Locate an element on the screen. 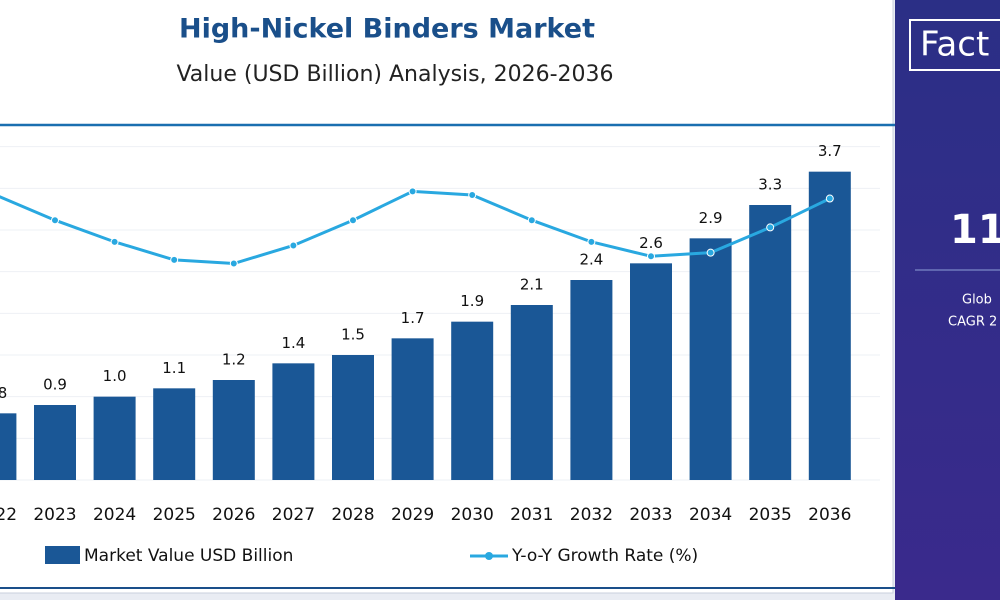  data-label: 2.4 is located at coordinates (591, 260).